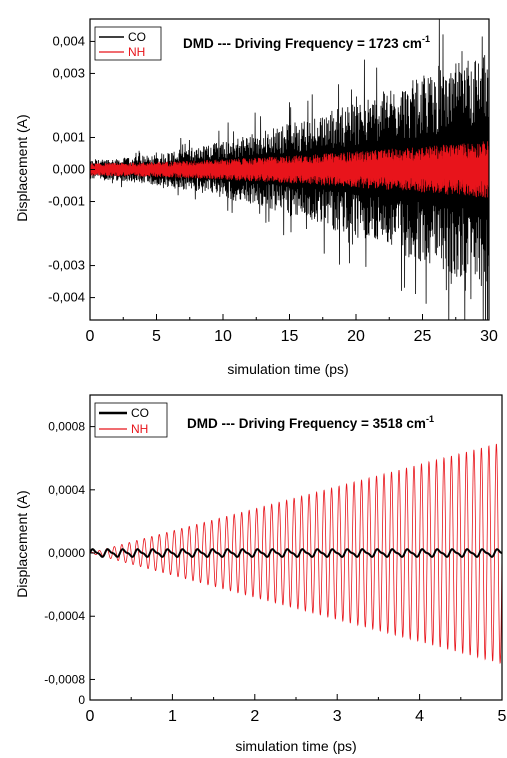  Describe the element at coordinates (81, 700) in the screenshot. I see `y-tick-label: 0` at that location.